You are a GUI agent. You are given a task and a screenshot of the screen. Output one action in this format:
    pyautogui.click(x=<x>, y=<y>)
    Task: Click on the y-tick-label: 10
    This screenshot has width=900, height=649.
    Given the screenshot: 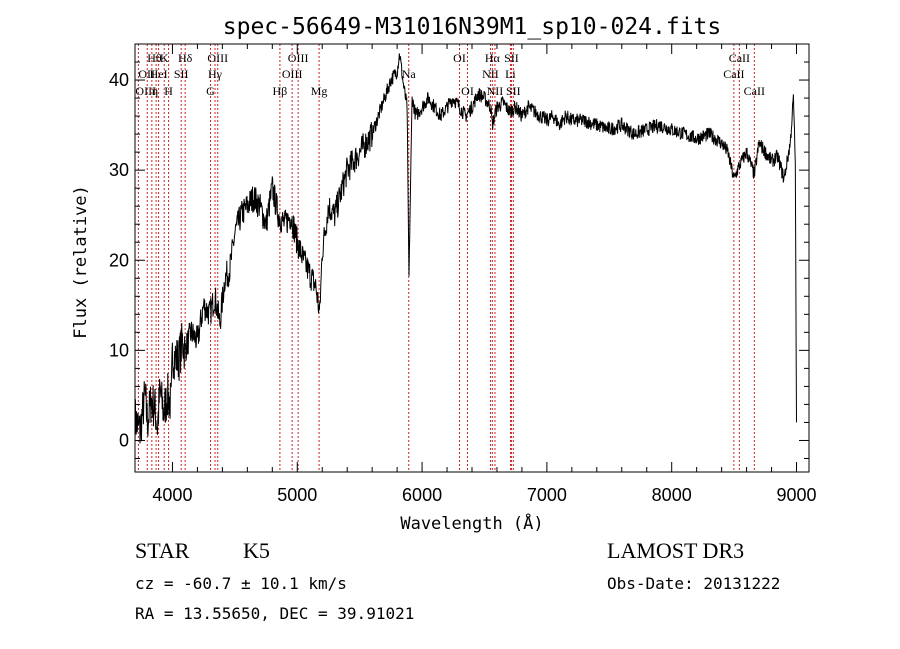 What is the action you would take?
    pyautogui.click(x=119, y=350)
    